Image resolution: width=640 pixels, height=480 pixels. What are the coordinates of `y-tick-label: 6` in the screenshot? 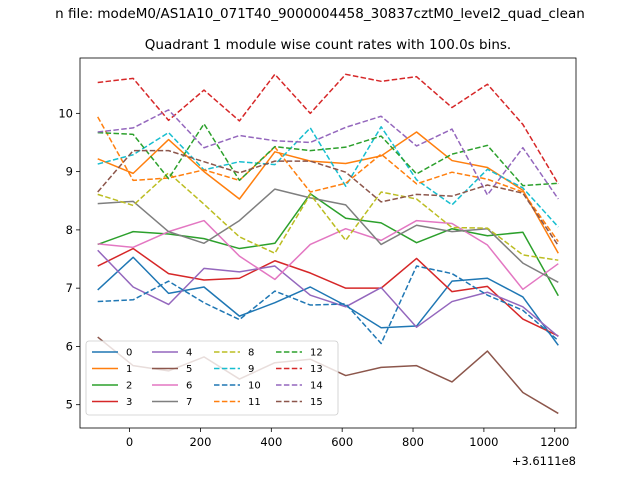 It's located at (69, 346).